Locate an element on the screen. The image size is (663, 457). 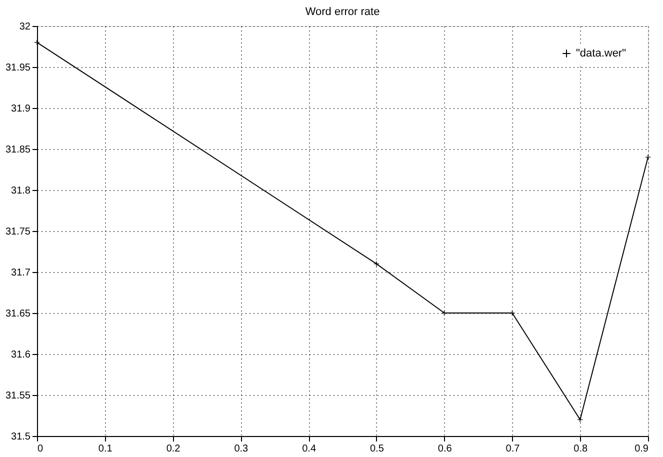
y-tick-label: 31.7 is located at coordinates (21, 273).